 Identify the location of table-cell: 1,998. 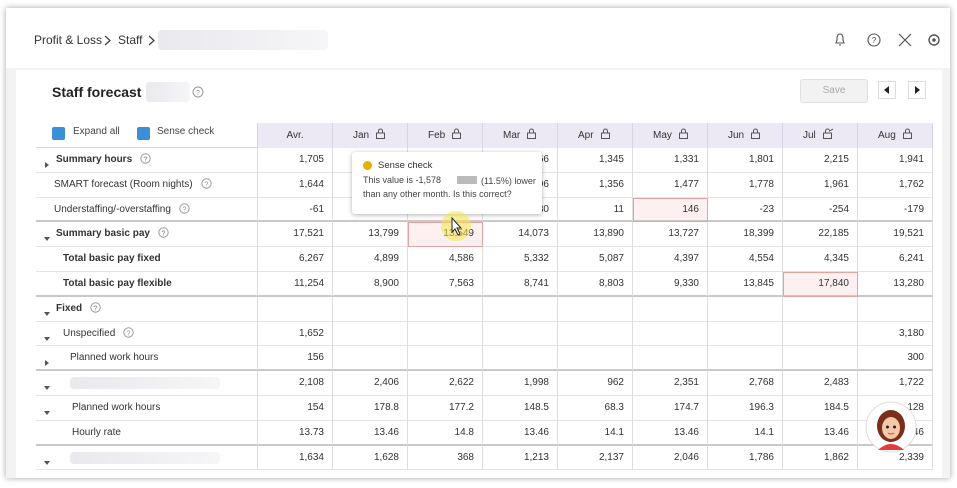
(520, 383).